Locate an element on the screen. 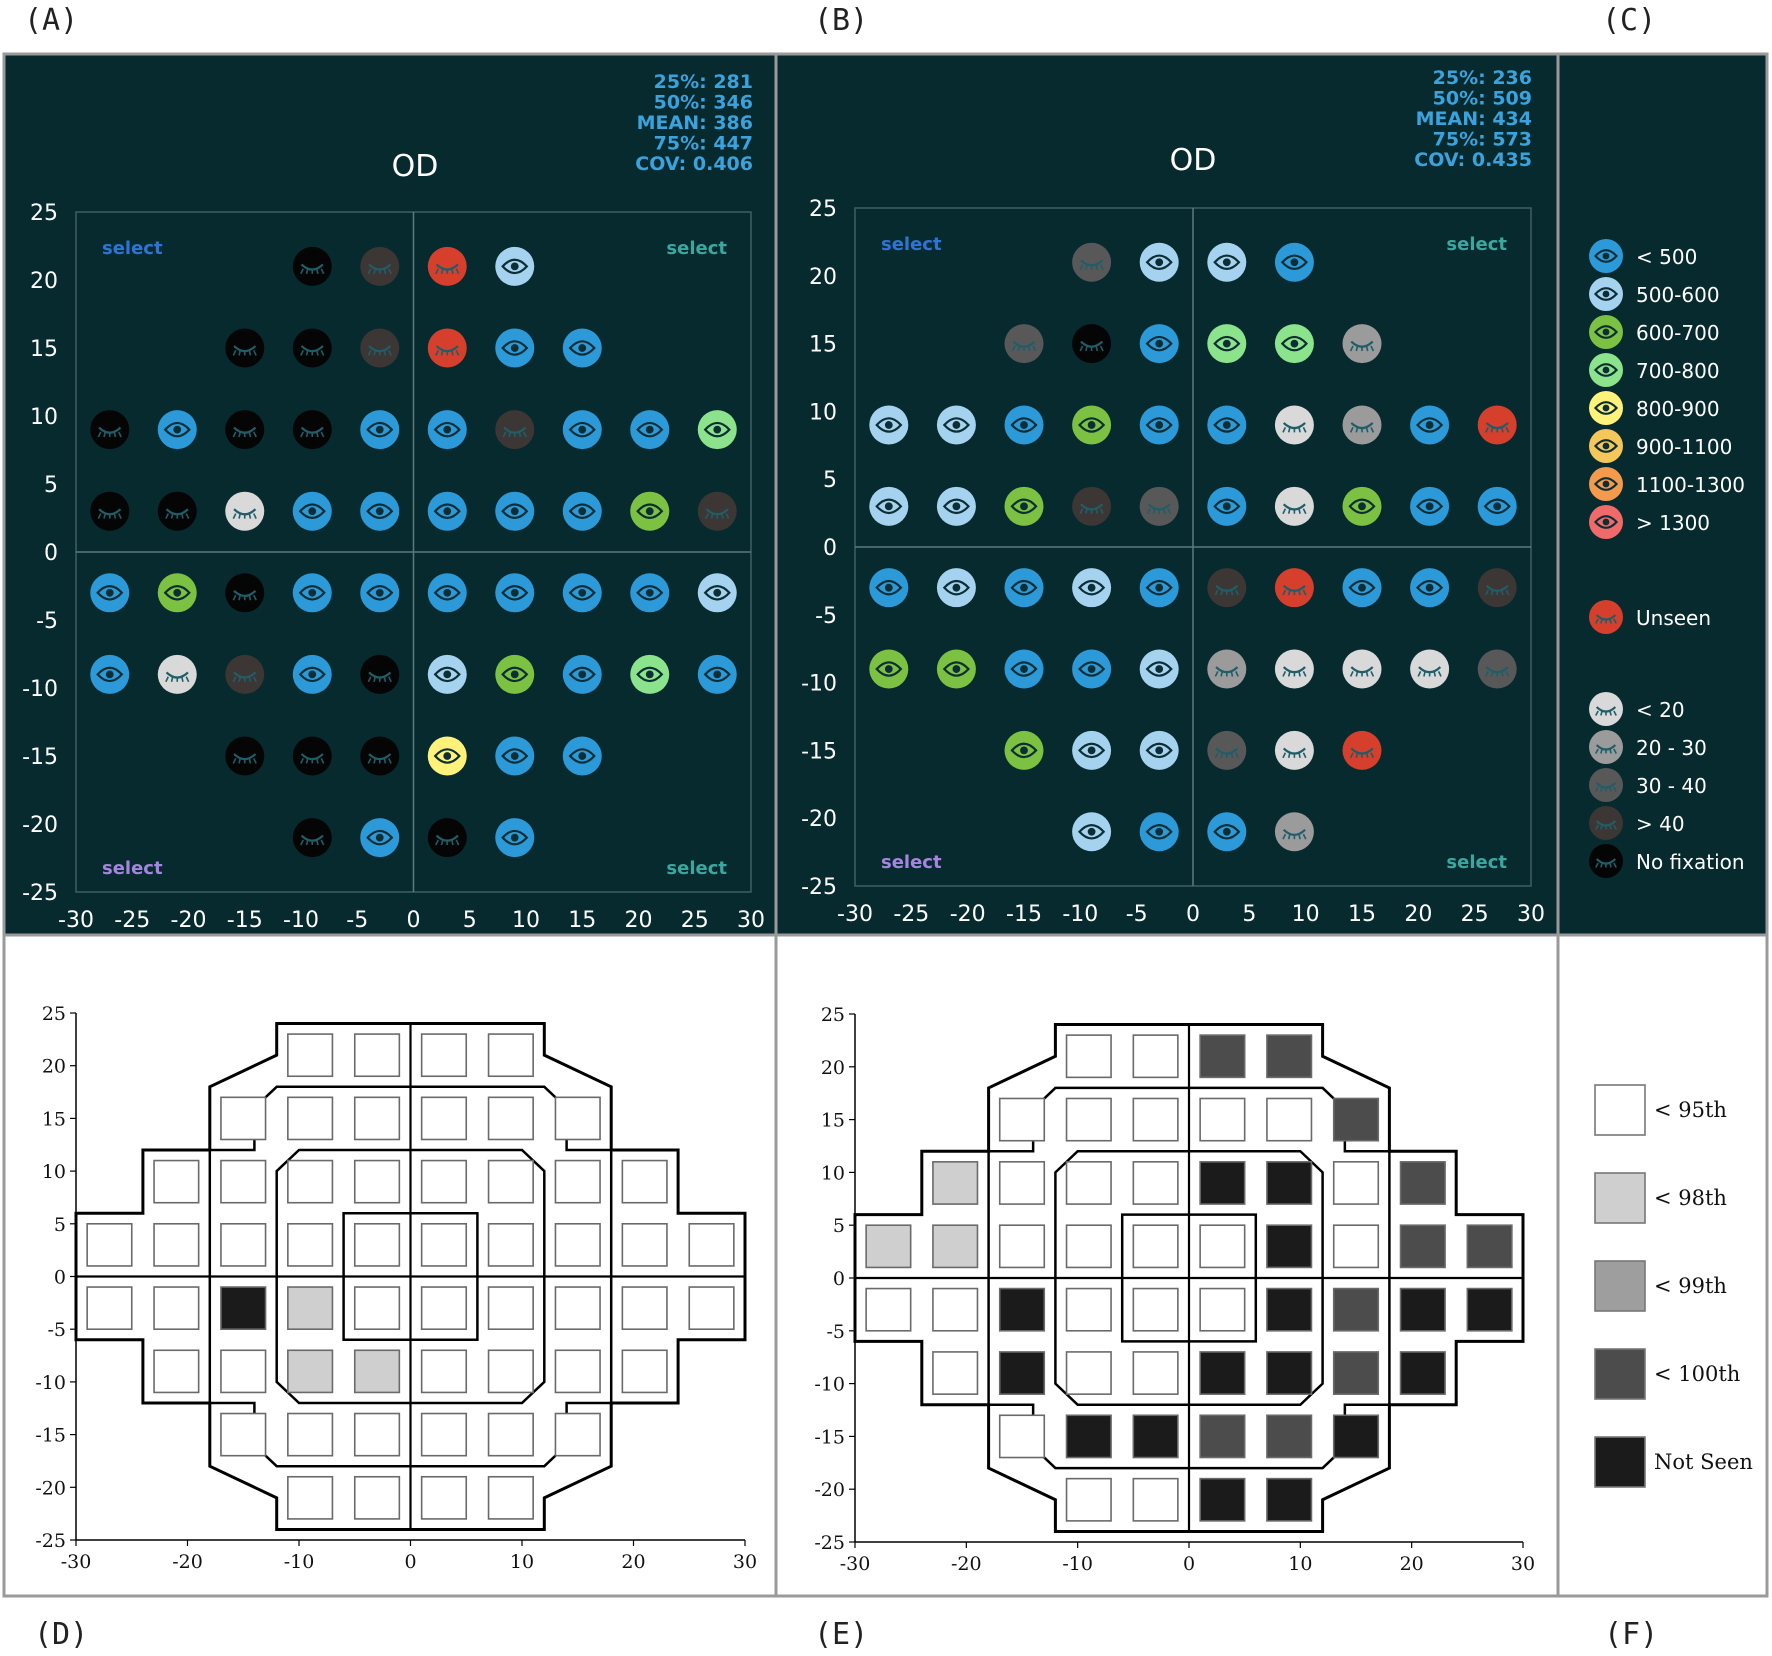  y-tick-label: -5 is located at coordinates (826, 616).